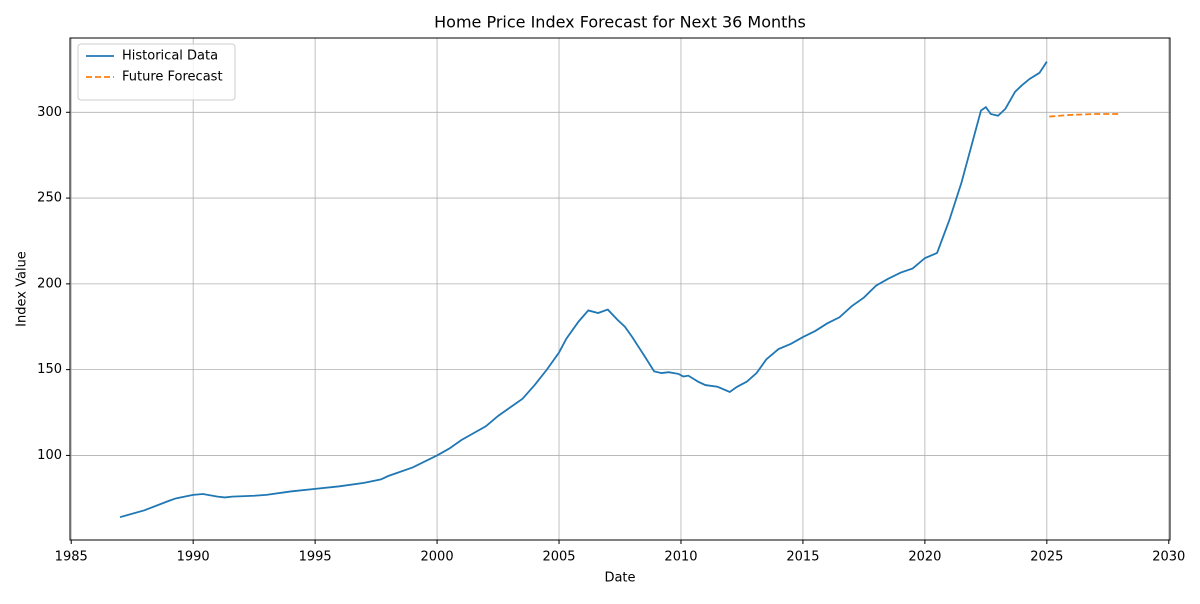 This screenshot has width=1200, height=604. I want to click on x-tick-label: 1995, so click(315, 557).